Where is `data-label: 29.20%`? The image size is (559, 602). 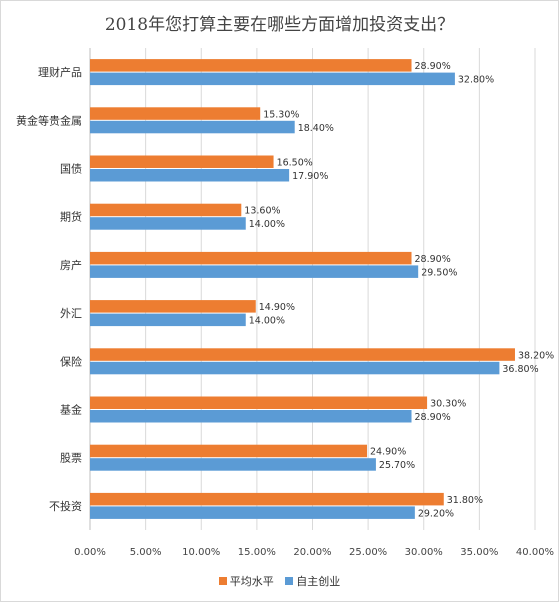
data-label: 29.20% is located at coordinates (436, 513).